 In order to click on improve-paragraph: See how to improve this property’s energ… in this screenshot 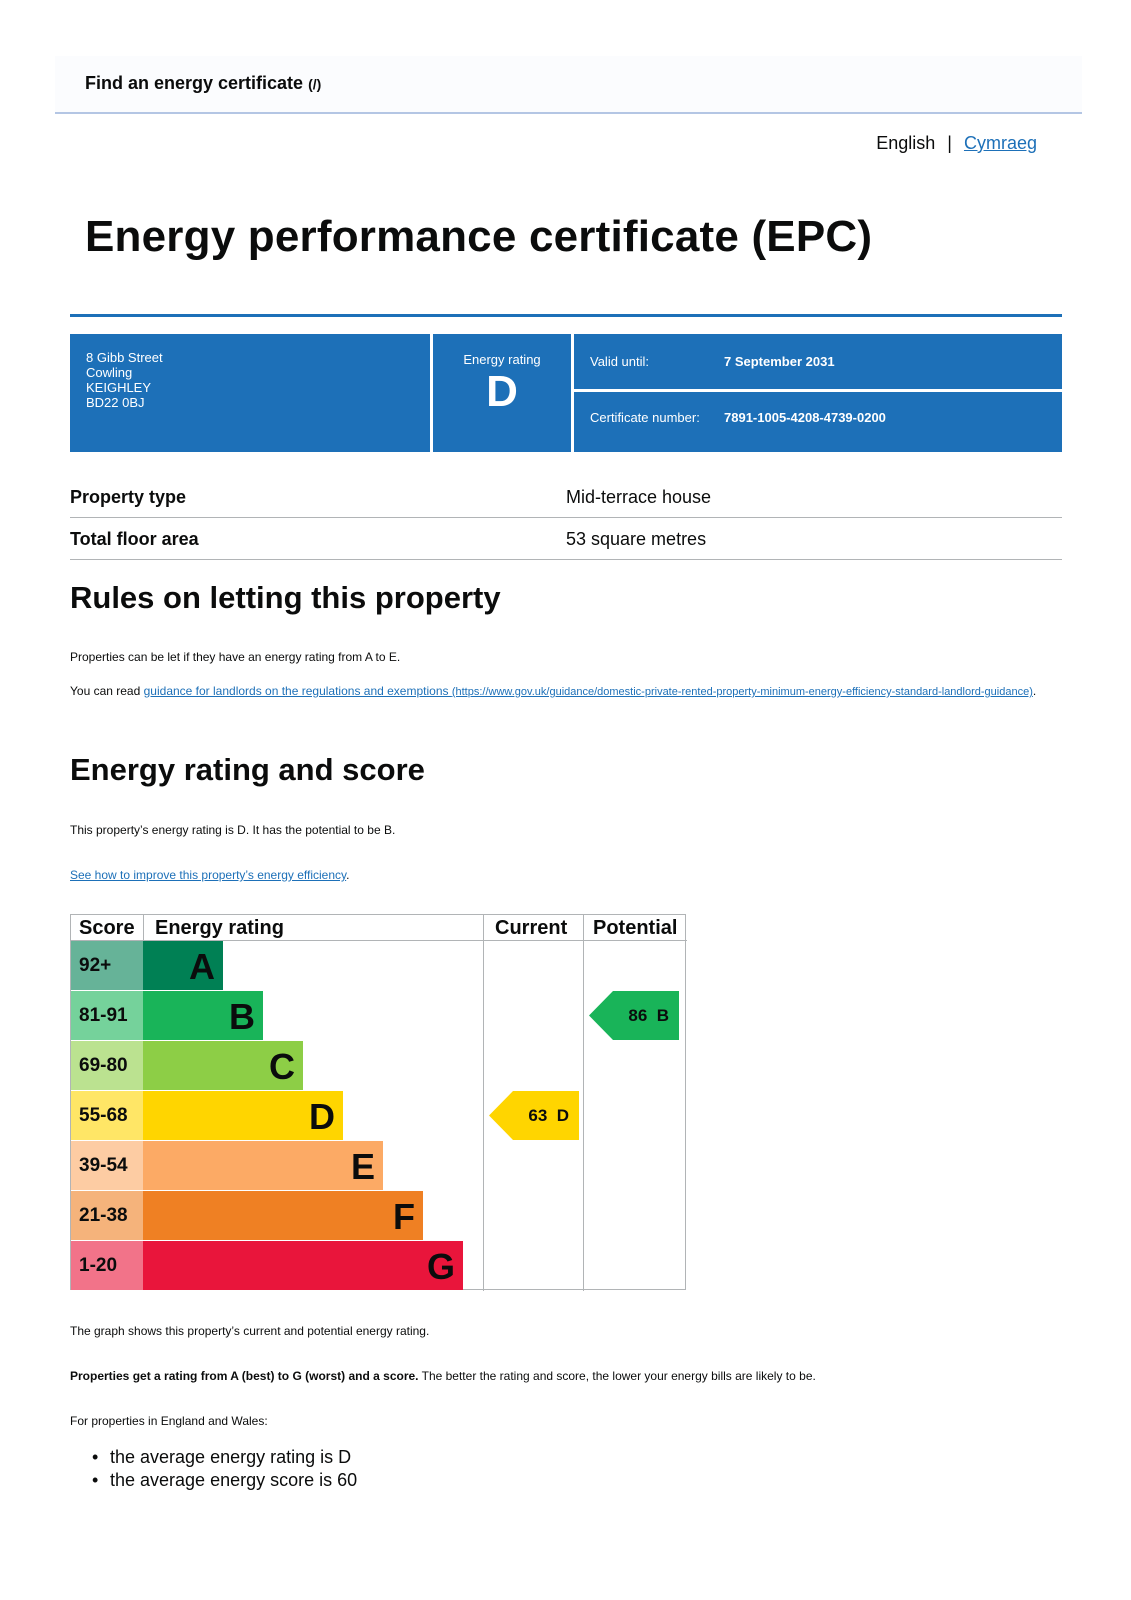, I will do `click(209, 875)`.